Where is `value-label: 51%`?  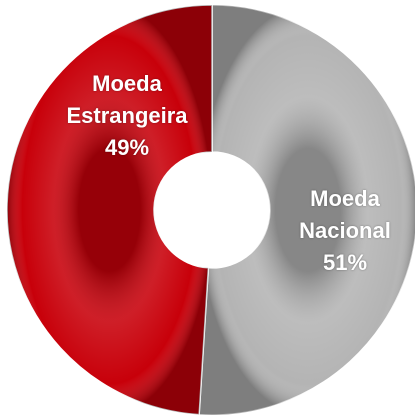 value-label: 51% is located at coordinates (345, 262).